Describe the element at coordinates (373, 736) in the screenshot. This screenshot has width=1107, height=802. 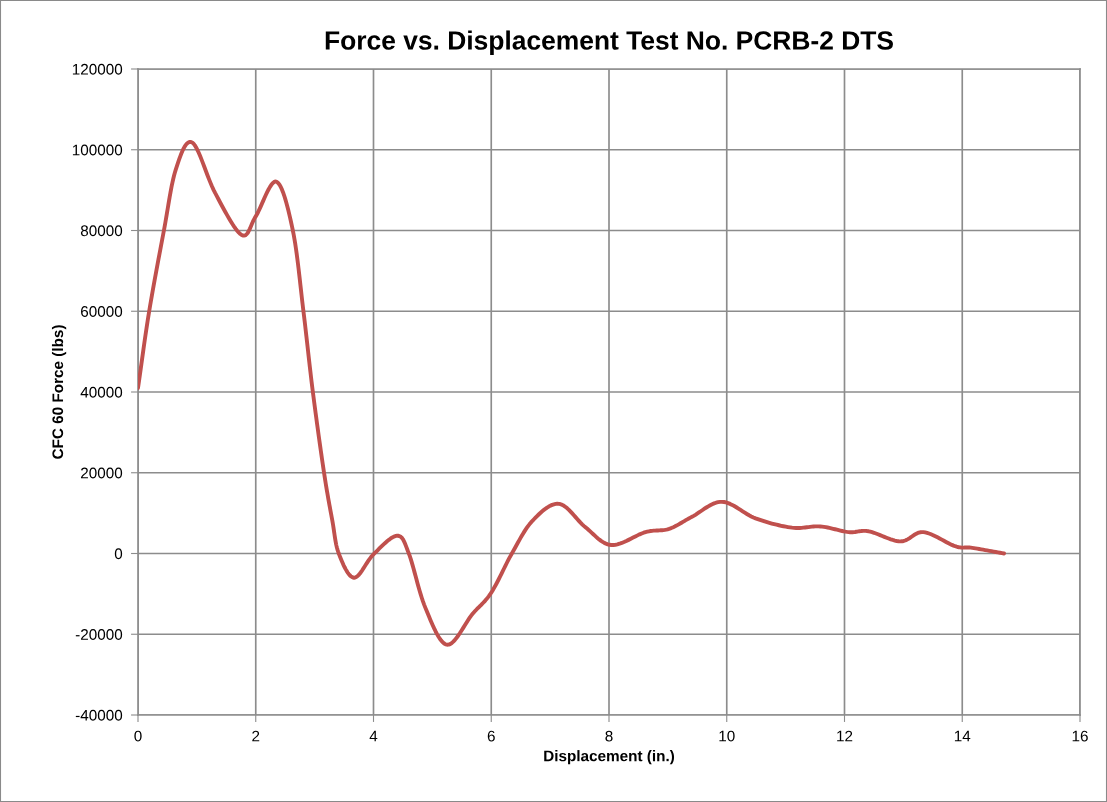
I see `x-tick-label: 4` at that location.